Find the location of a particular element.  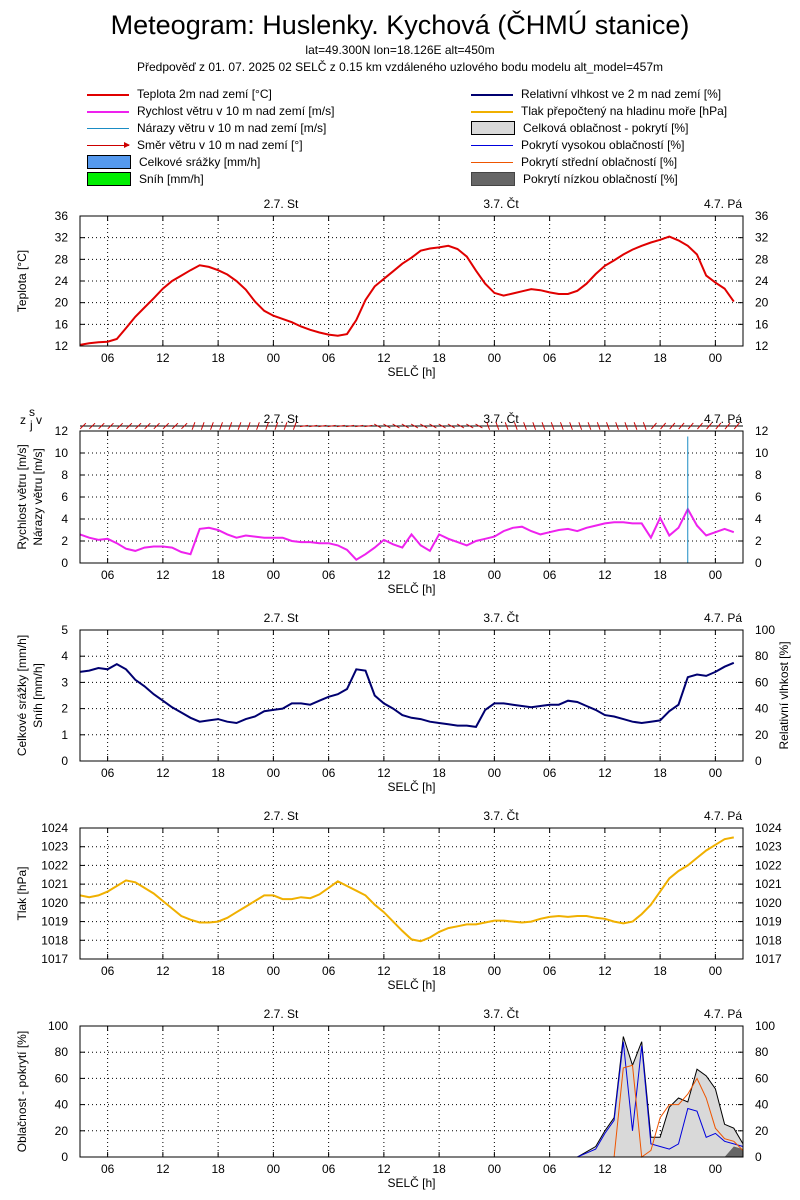

legend-item: Rychlost větru v 10 m nad zemí [m/s] is located at coordinates (210, 111).